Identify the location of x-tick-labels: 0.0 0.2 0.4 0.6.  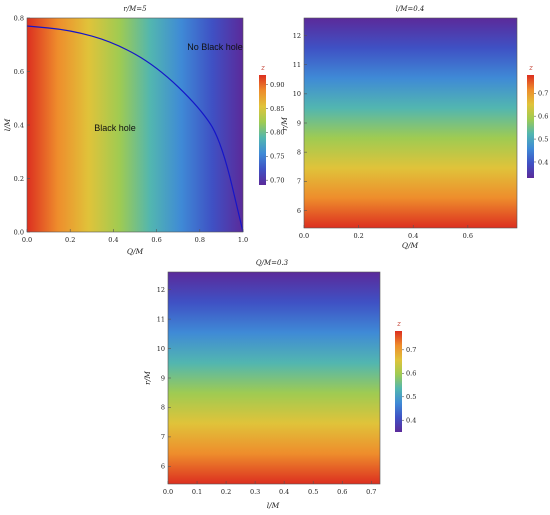
(386, 232).